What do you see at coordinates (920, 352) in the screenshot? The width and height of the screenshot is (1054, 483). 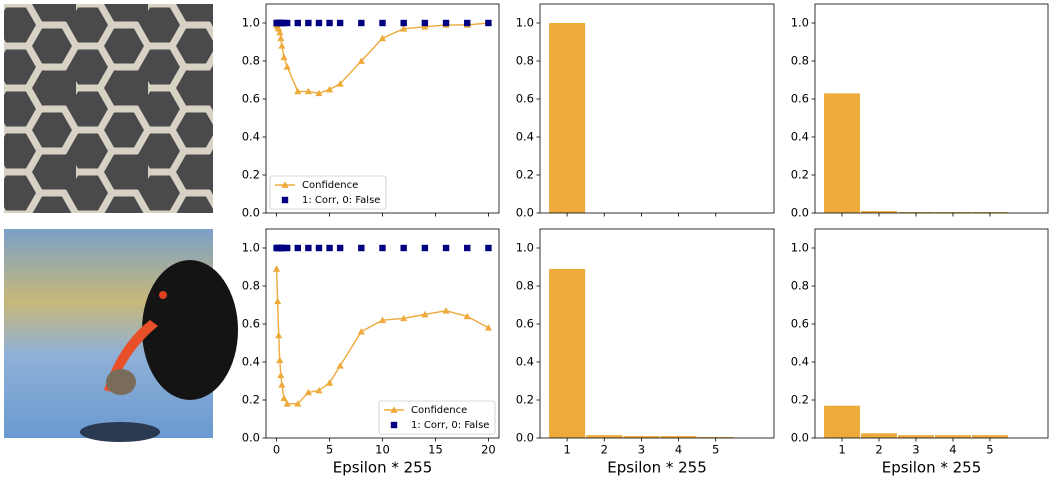 I see `chart-panel: 0.0 0.2 0.4 0.6 0.8 1.0 1 2 3 4 5 Epsilon * 255` at bounding box center [920, 352].